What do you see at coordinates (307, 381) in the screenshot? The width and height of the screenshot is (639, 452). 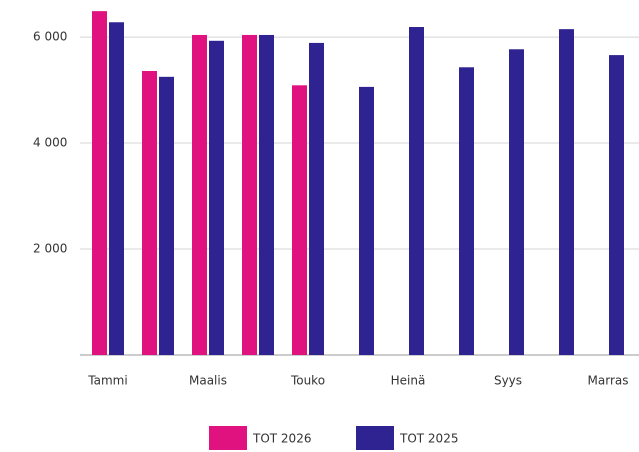 I see `x-tick-label: Touko` at bounding box center [307, 381].